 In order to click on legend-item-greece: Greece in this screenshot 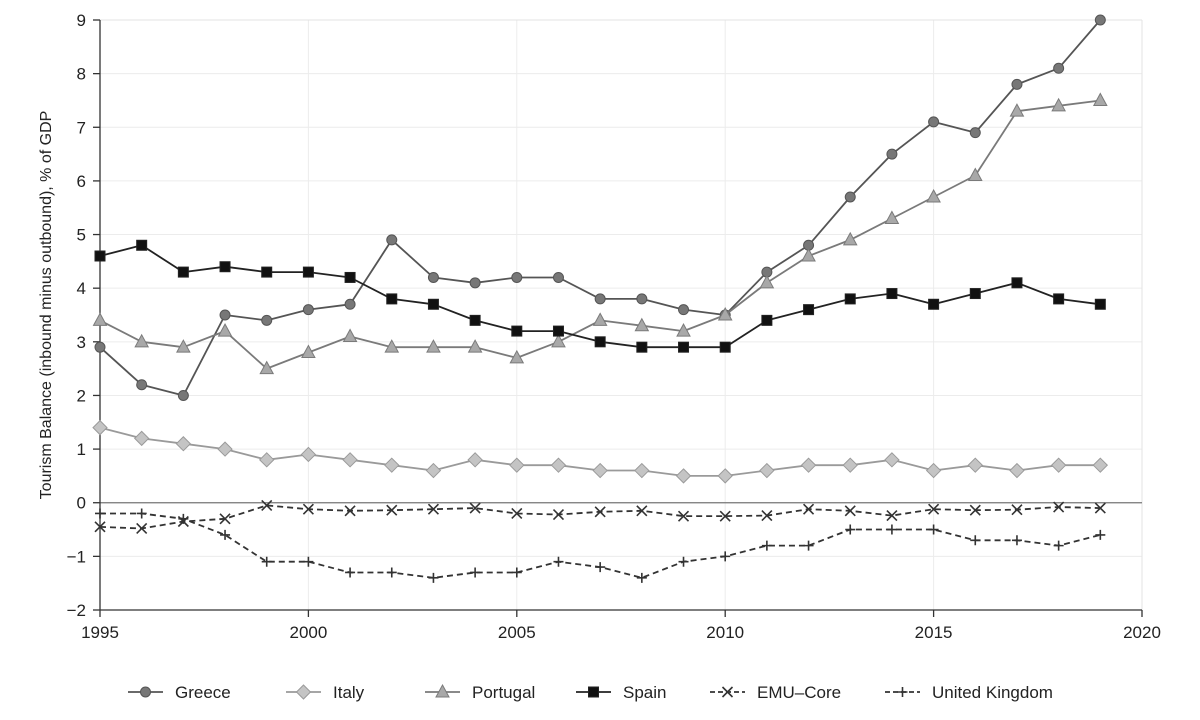, I will do `click(179, 692)`.